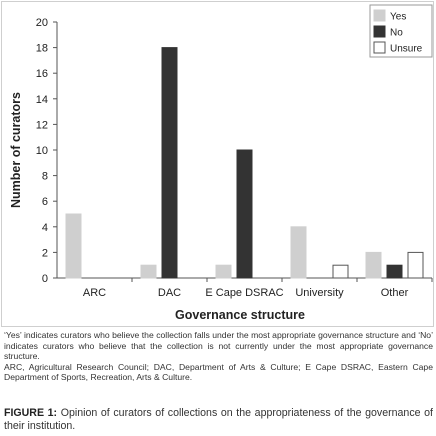 This screenshot has height=436, width=436. What do you see at coordinates (169, 163) in the screenshot?
I see `bar-no-dac` at bounding box center [169, 163].